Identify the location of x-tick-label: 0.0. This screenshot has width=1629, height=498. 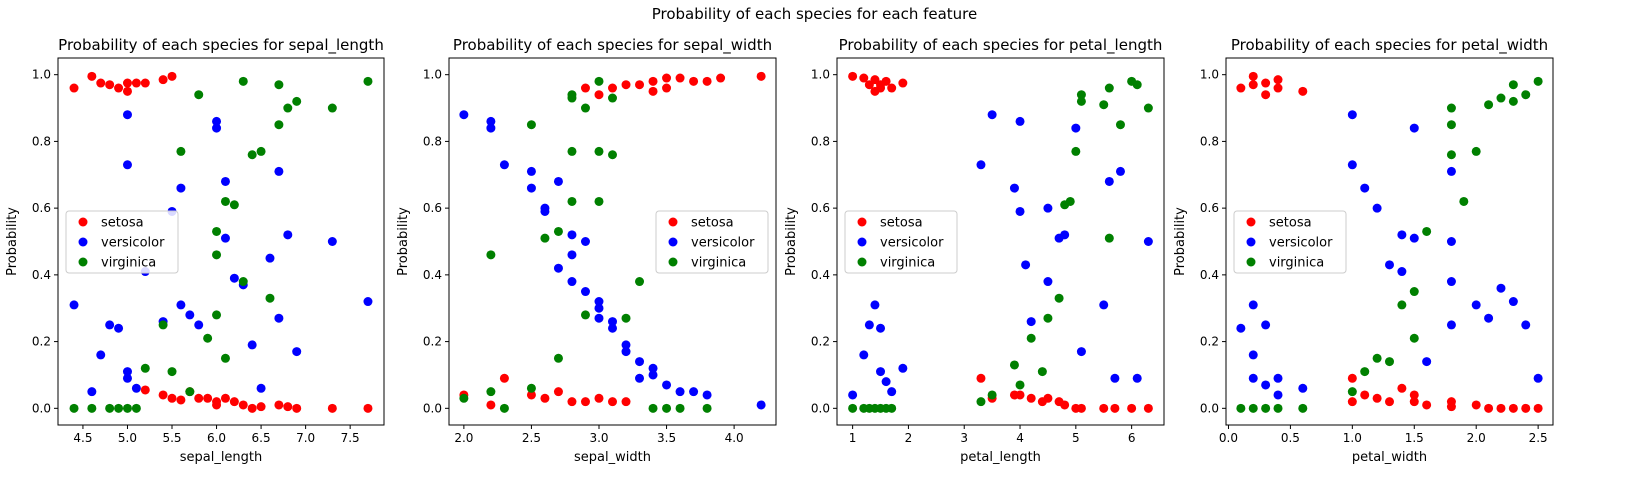
(1228, 438).